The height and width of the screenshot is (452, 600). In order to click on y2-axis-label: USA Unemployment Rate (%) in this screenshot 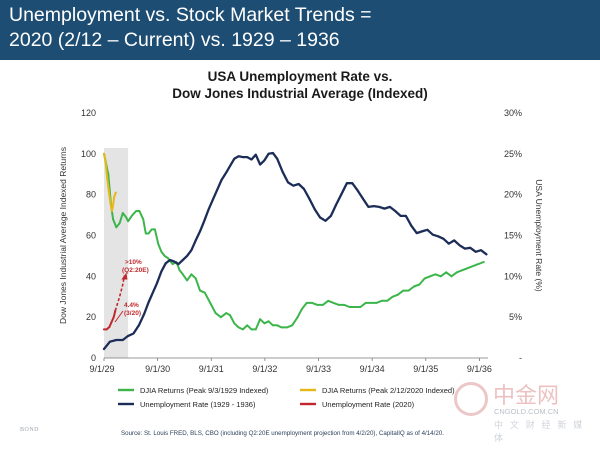, I will do `click(539, 235)`.